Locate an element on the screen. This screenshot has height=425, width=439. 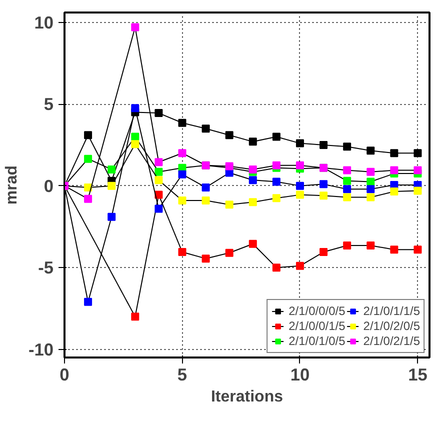
y-axis-title: mrad is located at coordinates (11, 185).